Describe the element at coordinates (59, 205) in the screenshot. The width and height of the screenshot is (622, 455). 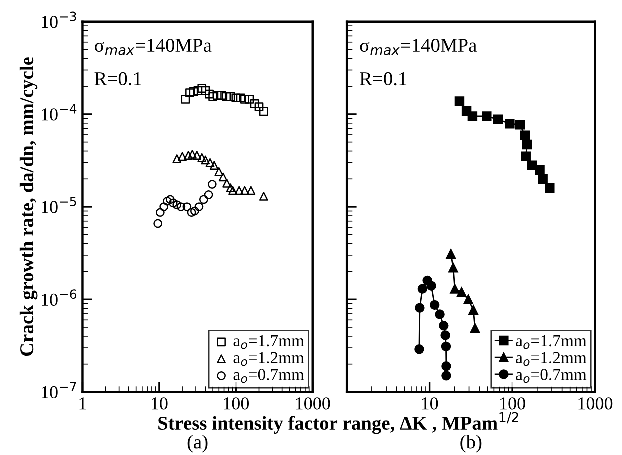
I see `y-tick-label: 10$^{−5}$` at that location.